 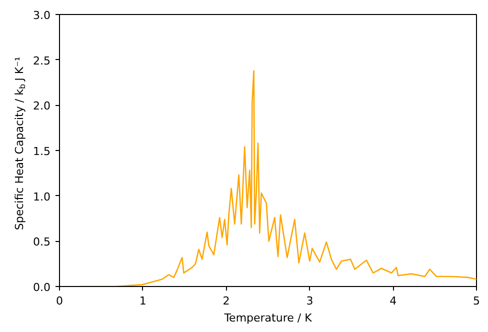 What do you see at coordinates (42, 15) in the screenshot?
I see `y-tick-label: 3.0` at bounding box center [42, 15].